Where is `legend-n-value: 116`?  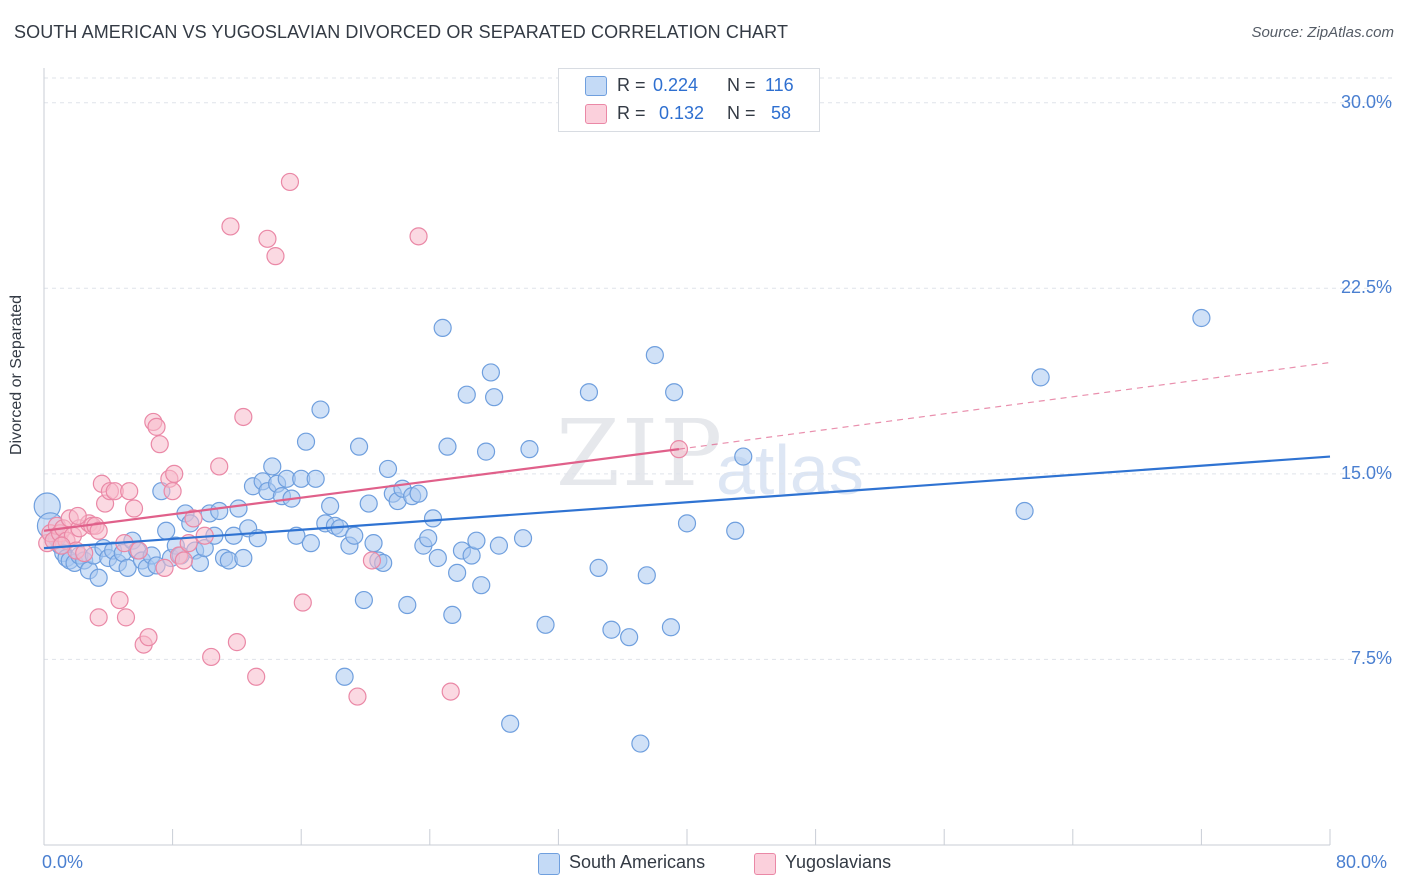 legend-n-value: 116 is located at coordinates (779, 85).